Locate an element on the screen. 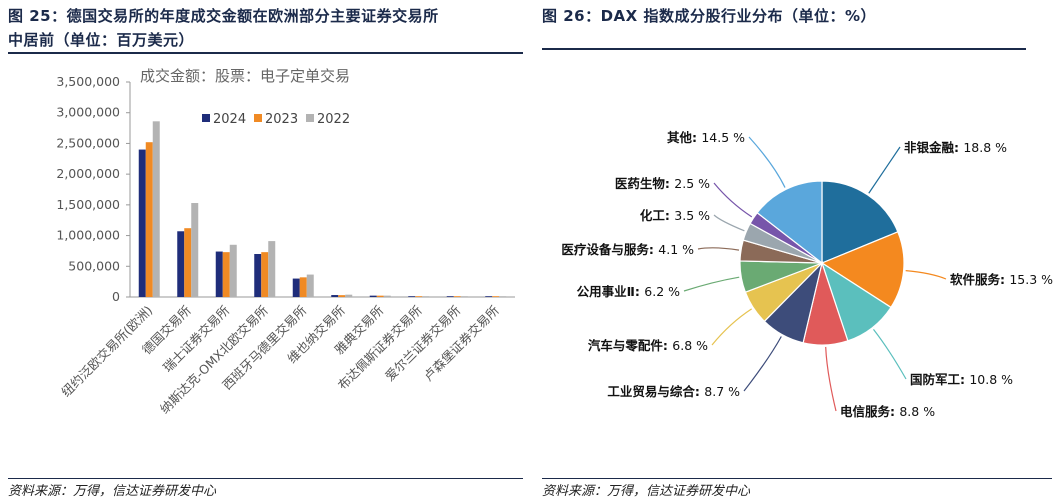  y-tick-label: 2,000,000 is located at coordinates (88, 173).